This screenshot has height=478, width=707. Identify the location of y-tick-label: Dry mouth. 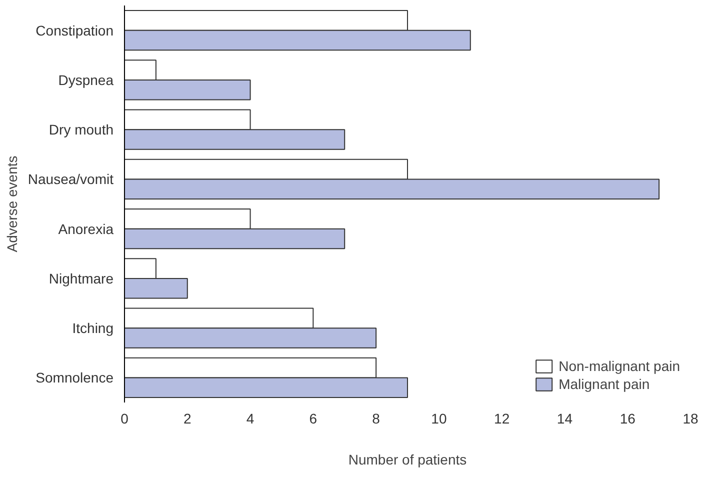
(81, 130).